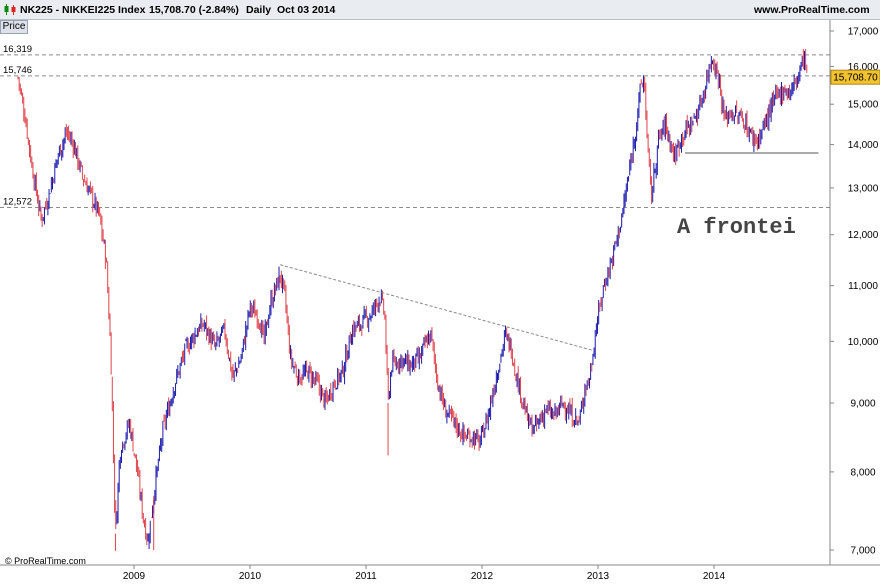  Describe the element at coordinates (194, 10) in the screenshot. I see `last-price: 15,708.70 (-2.84%)` at that location.